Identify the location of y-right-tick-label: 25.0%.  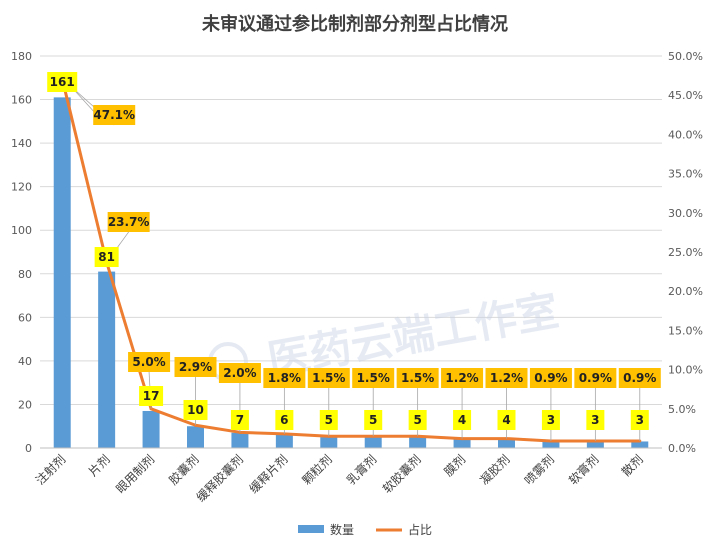
(685, 252).